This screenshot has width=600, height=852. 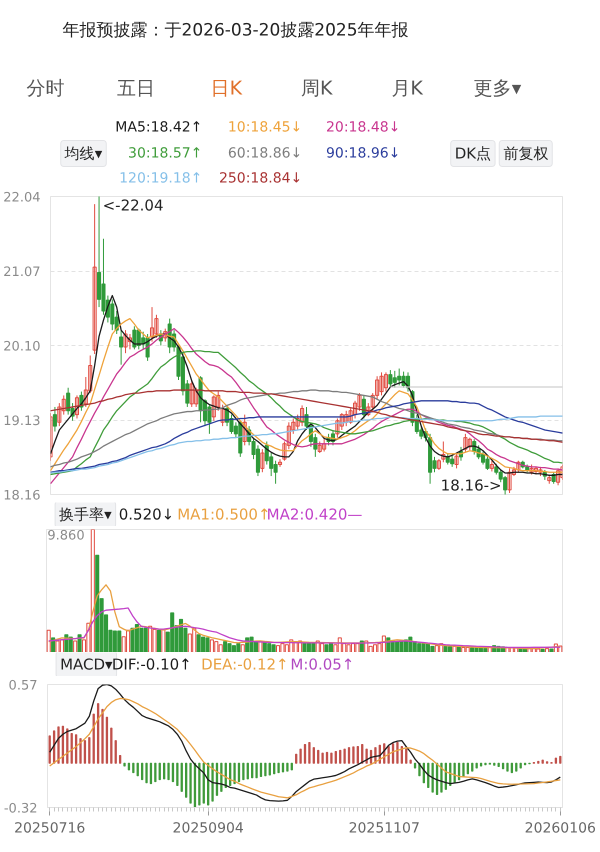 I want to click on text: M:0.05↑, so click(x=322, y=665).